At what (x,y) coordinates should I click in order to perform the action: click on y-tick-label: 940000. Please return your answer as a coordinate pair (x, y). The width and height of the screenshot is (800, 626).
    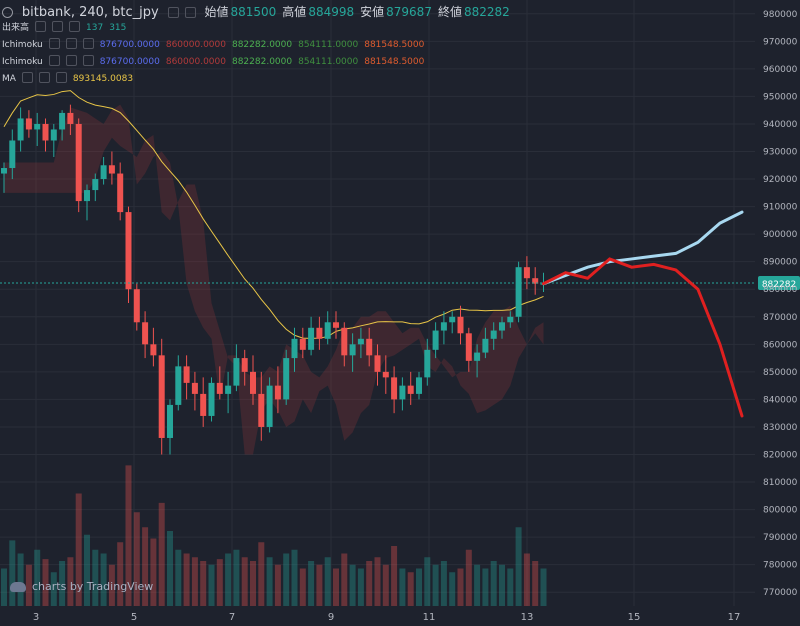
    Looking at the image, I should click on (780, 125).